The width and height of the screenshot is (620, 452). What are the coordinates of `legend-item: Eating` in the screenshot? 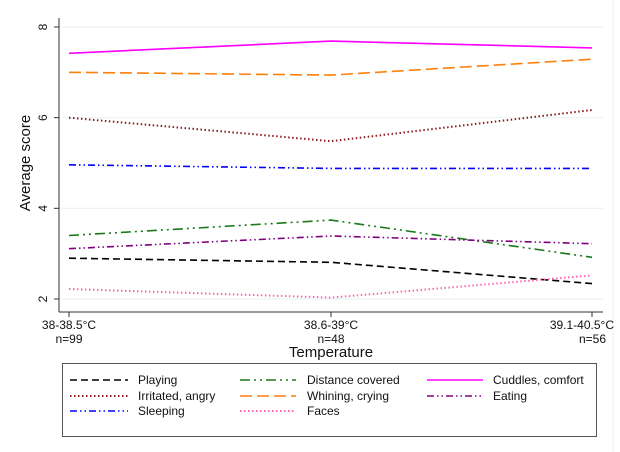 It's located at (477, 396).